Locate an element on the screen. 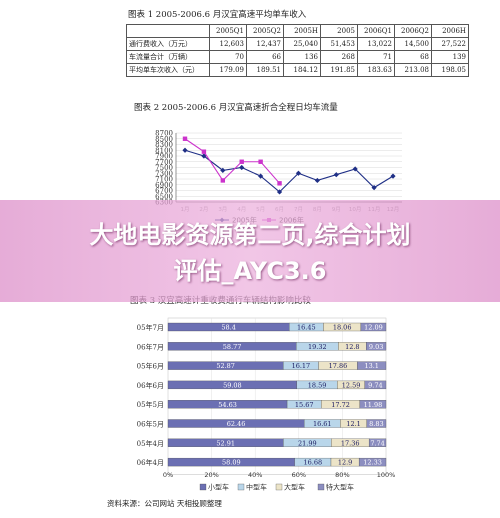 The width and height of the screenshot is (500, 518). data-label: 12.09 is located at coordinates (373, 328).